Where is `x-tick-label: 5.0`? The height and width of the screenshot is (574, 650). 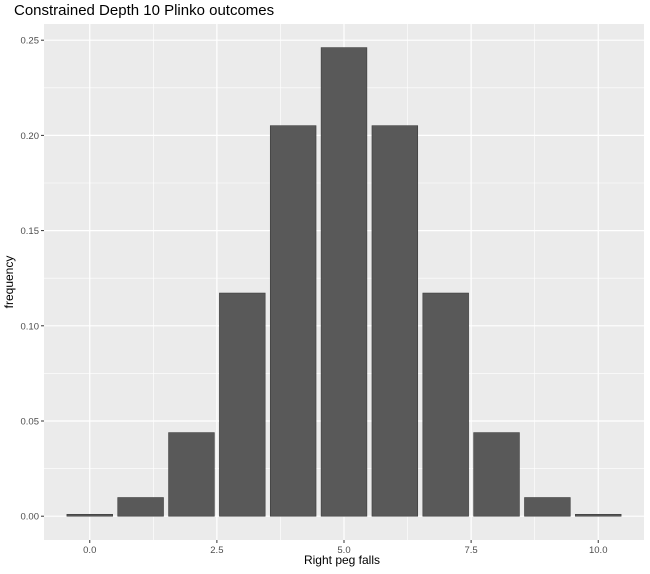
x-tick-label: 5.0 is located at coordinates (343, 550).